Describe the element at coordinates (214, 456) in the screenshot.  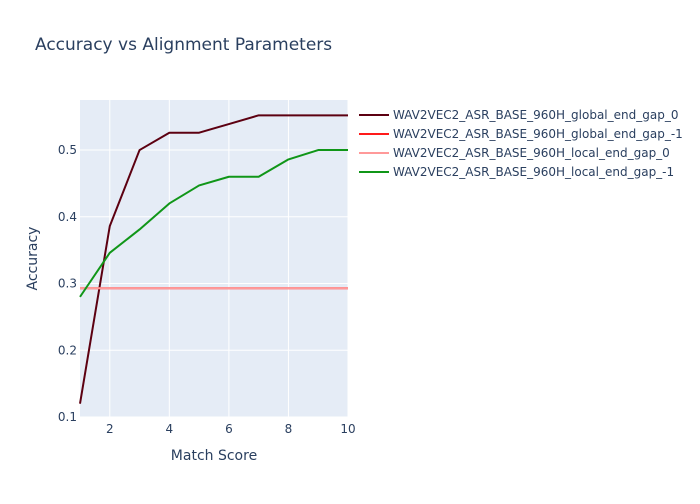
I see `x-axis-label: Match Score` at that location.